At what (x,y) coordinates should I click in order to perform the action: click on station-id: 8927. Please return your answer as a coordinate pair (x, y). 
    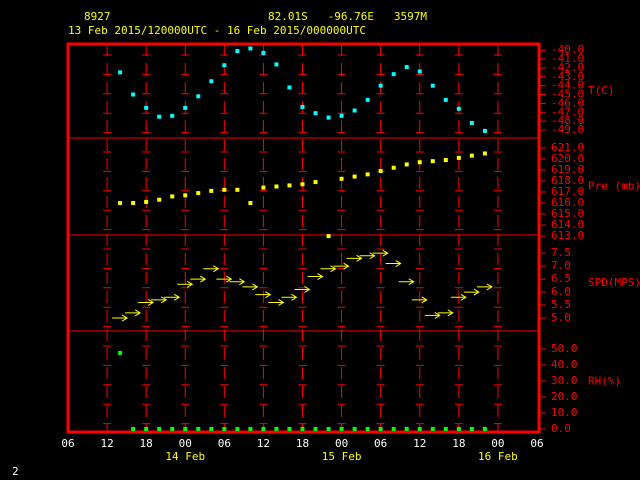
    Looking at the image, I should click on (97, 16).